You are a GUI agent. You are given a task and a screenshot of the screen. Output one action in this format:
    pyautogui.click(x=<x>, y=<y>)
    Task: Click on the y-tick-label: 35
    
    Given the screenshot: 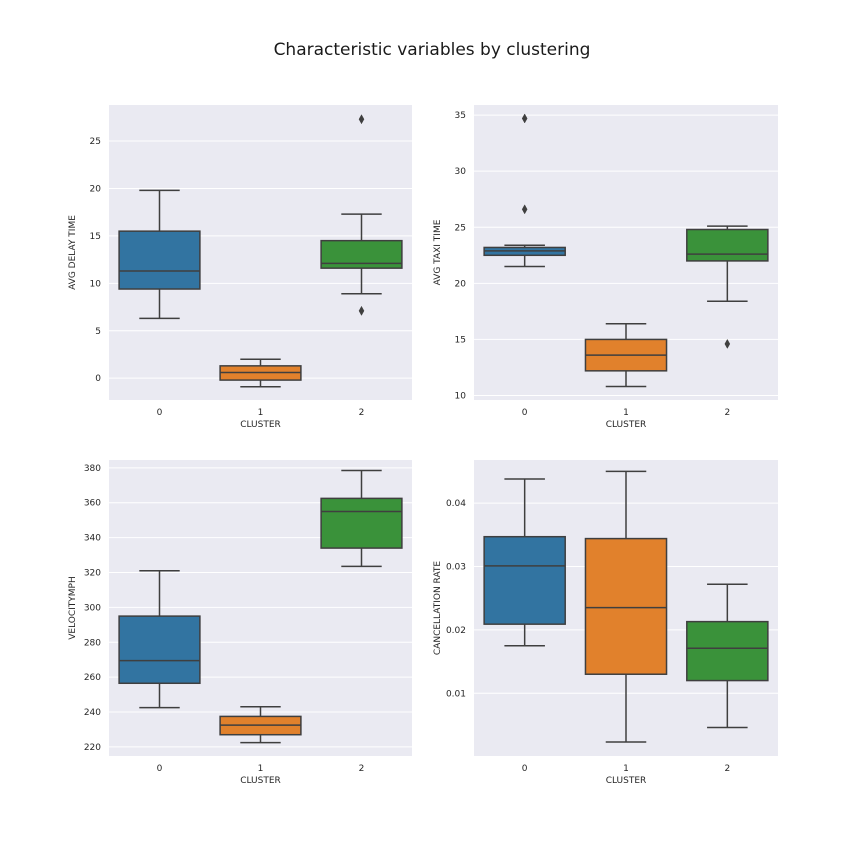 What is the action you would take?
    pyautogui.click(x=460, y=116)
    